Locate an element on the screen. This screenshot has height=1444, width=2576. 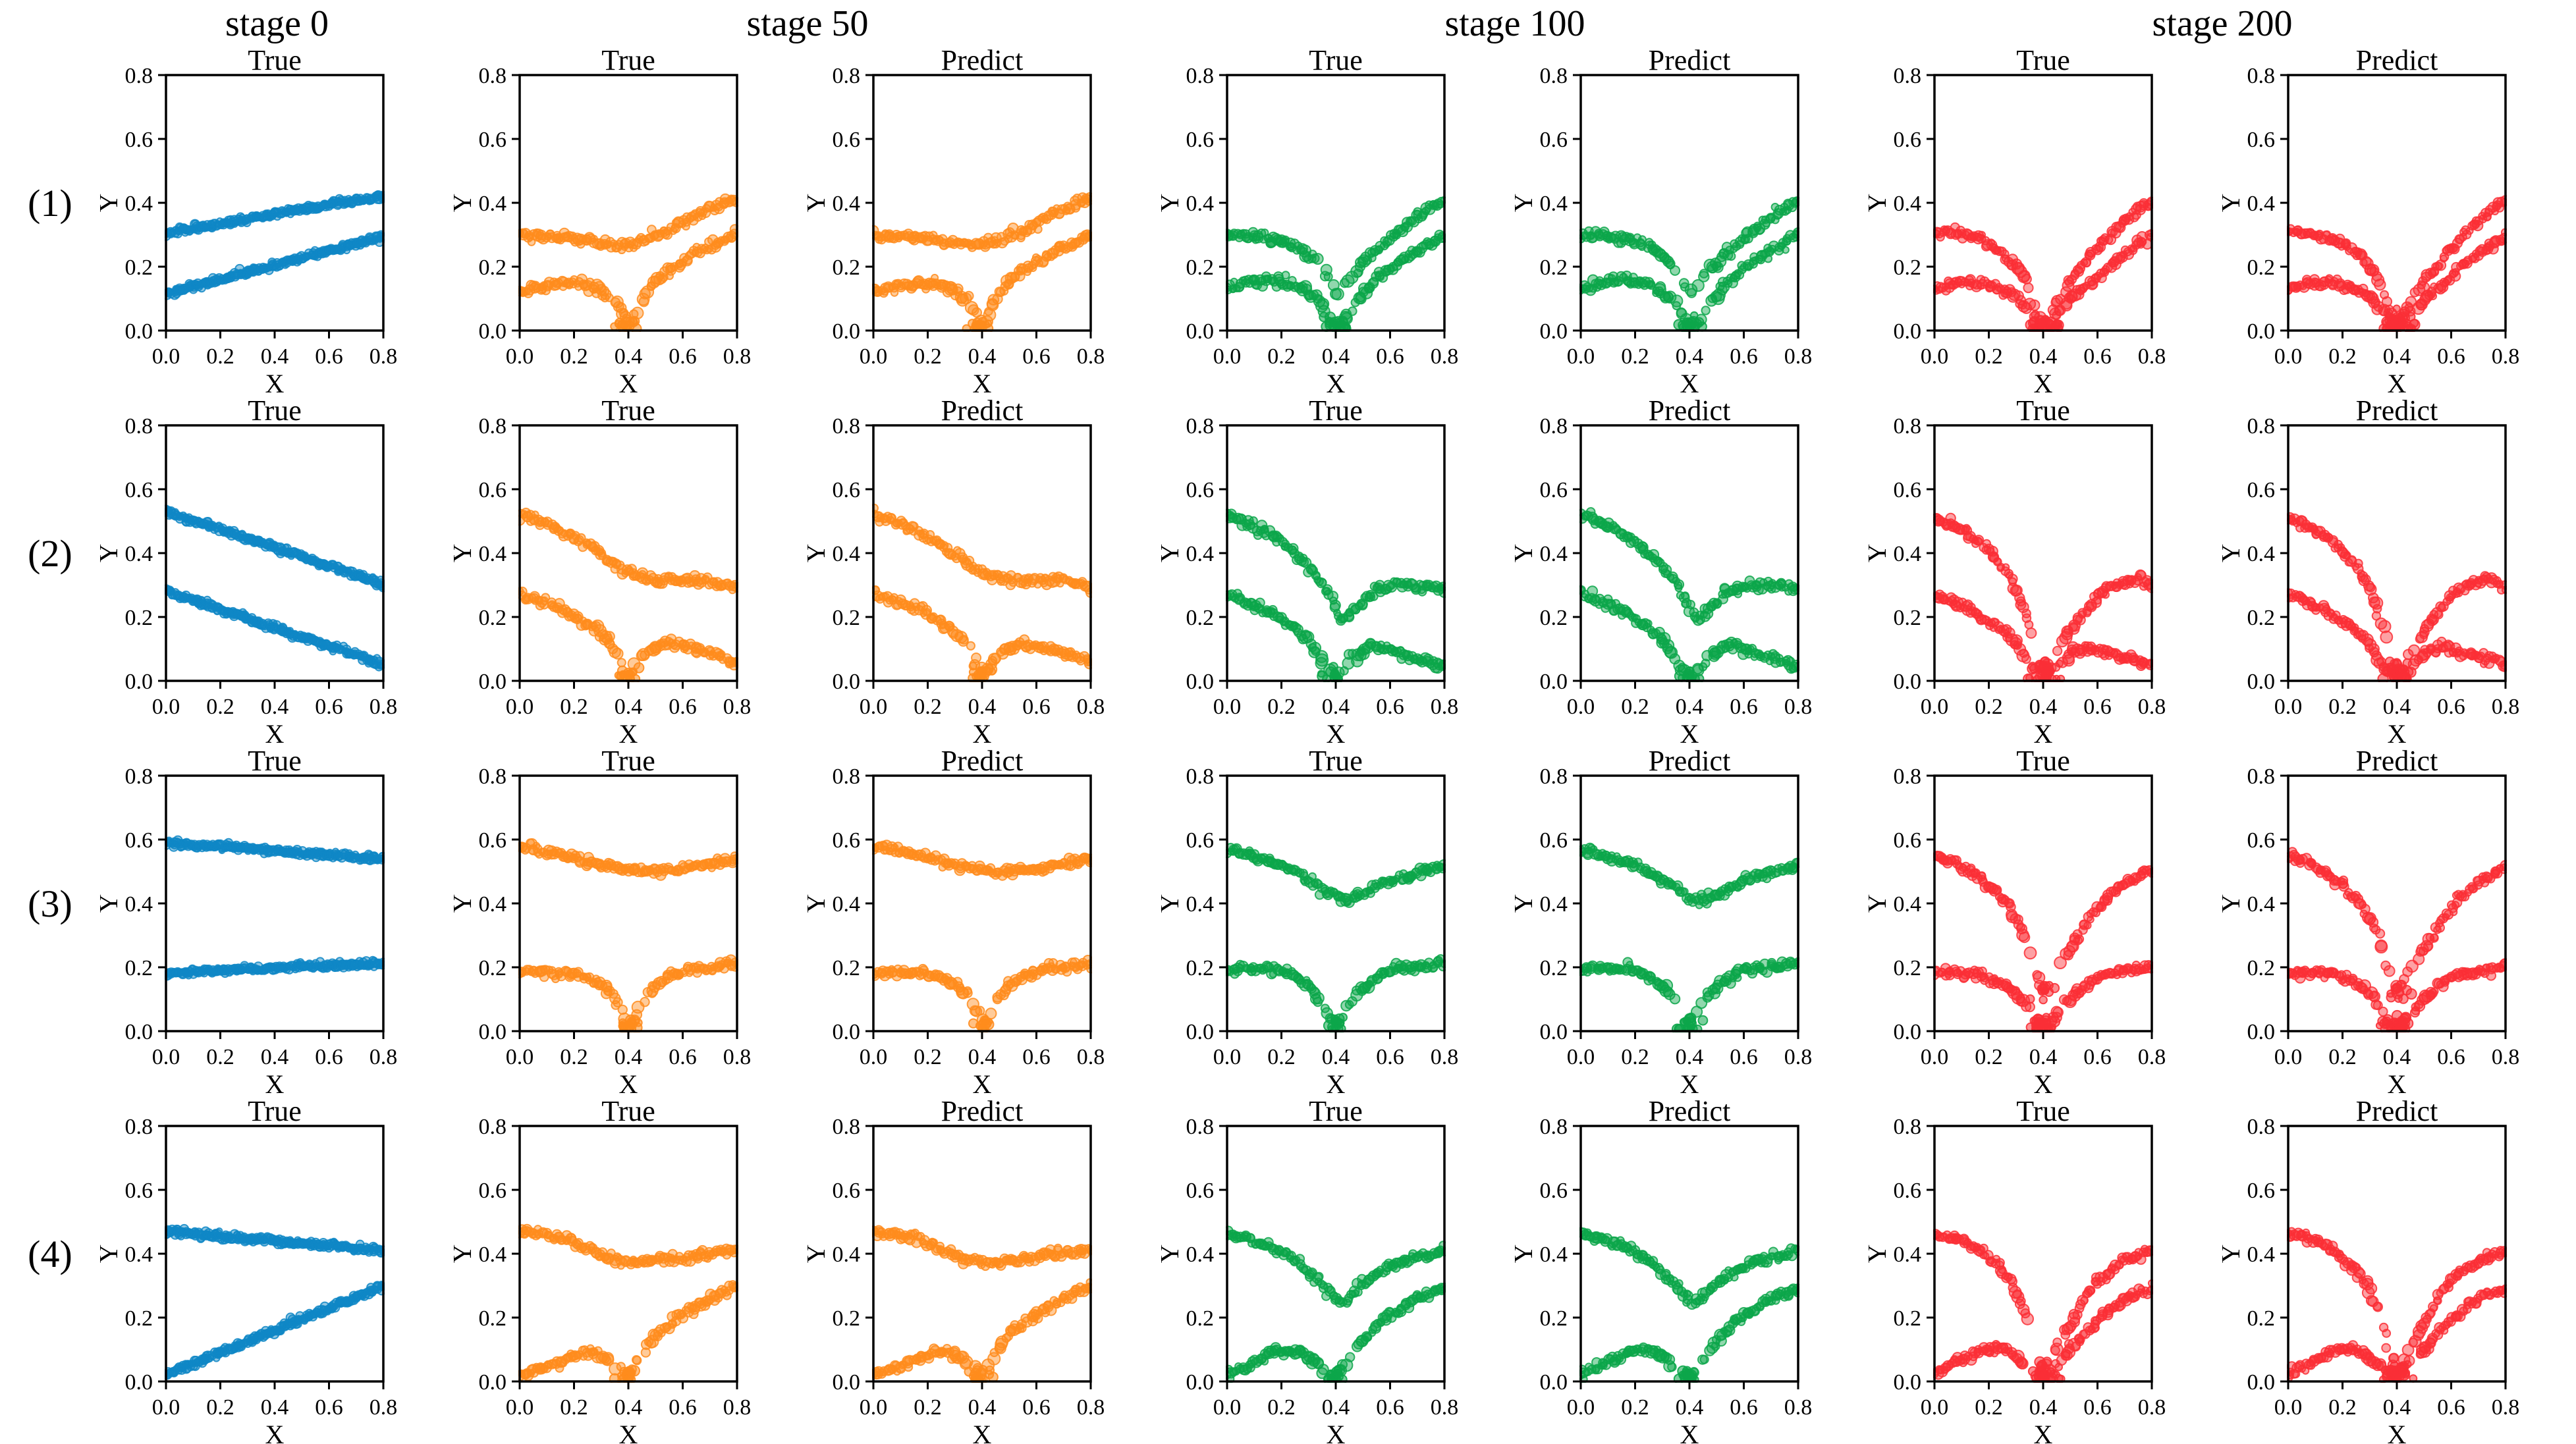
subplot-title: Predict is located at coordinates (2397, 60).